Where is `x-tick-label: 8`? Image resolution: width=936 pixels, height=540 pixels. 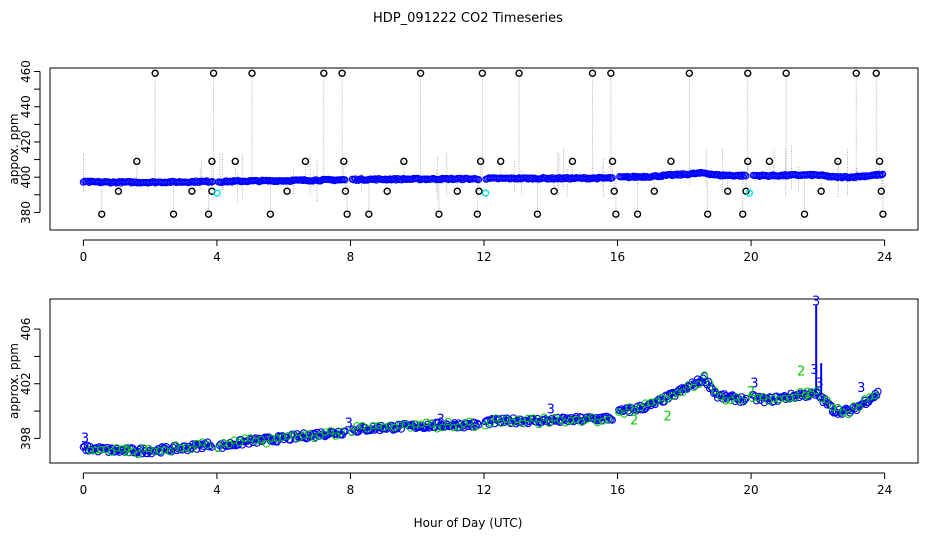 x-tick-label: 8 is located at coordinates (351, 257).